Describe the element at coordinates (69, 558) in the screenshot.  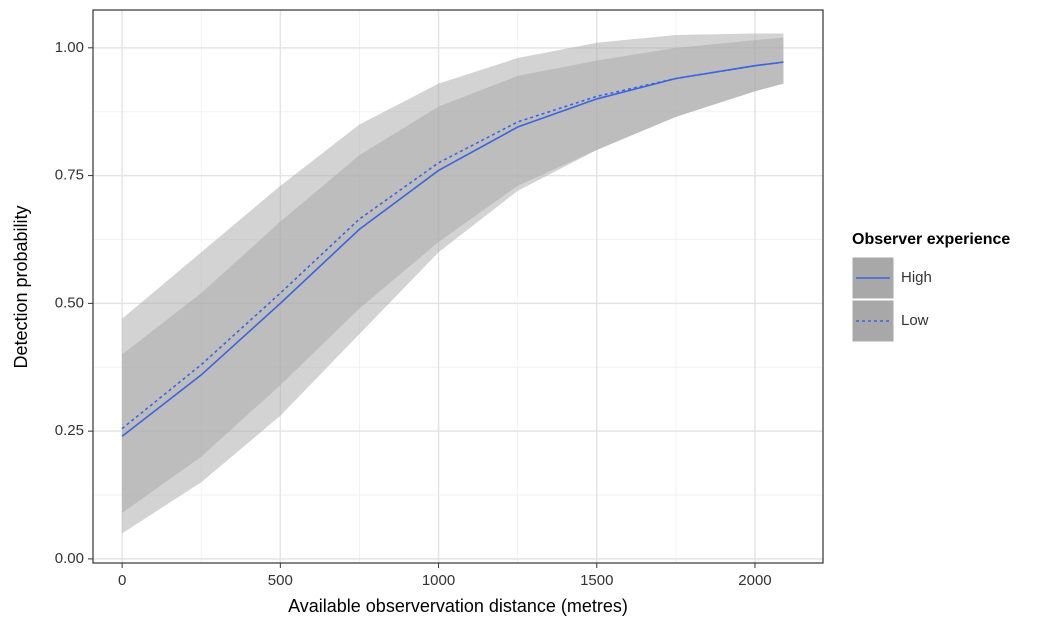
I see `y-tick-label: 0.00` at that location.